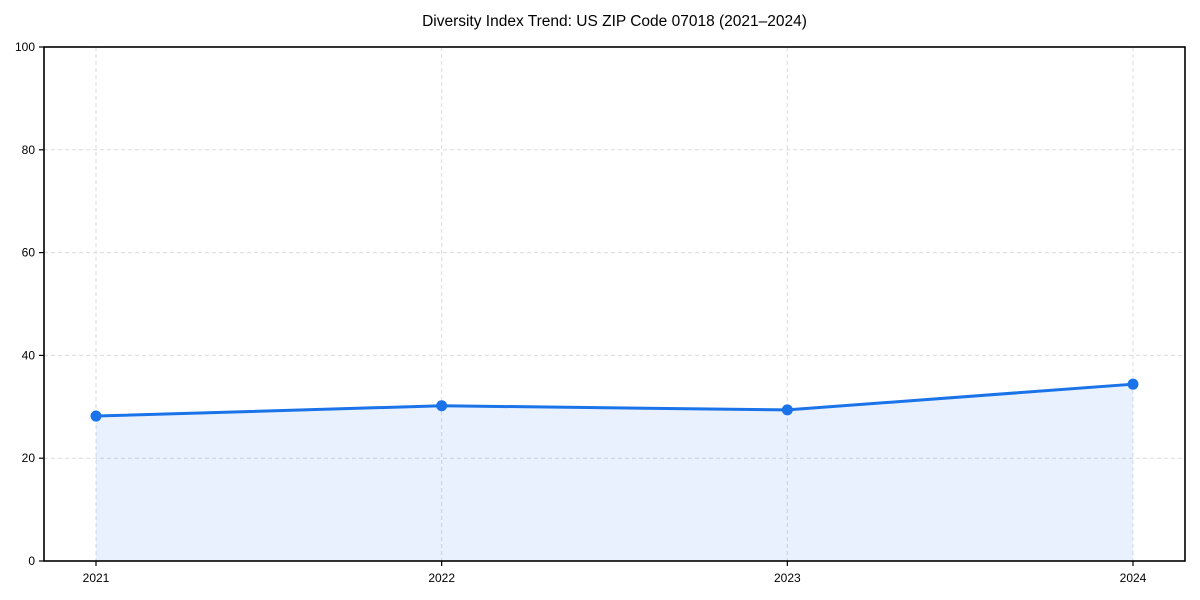 The image size is (1200, 600). What do you see at coordinates (441, 578) in the screenshot?
I see `x-tick-label: 2022` at bounding box center [441, 578].